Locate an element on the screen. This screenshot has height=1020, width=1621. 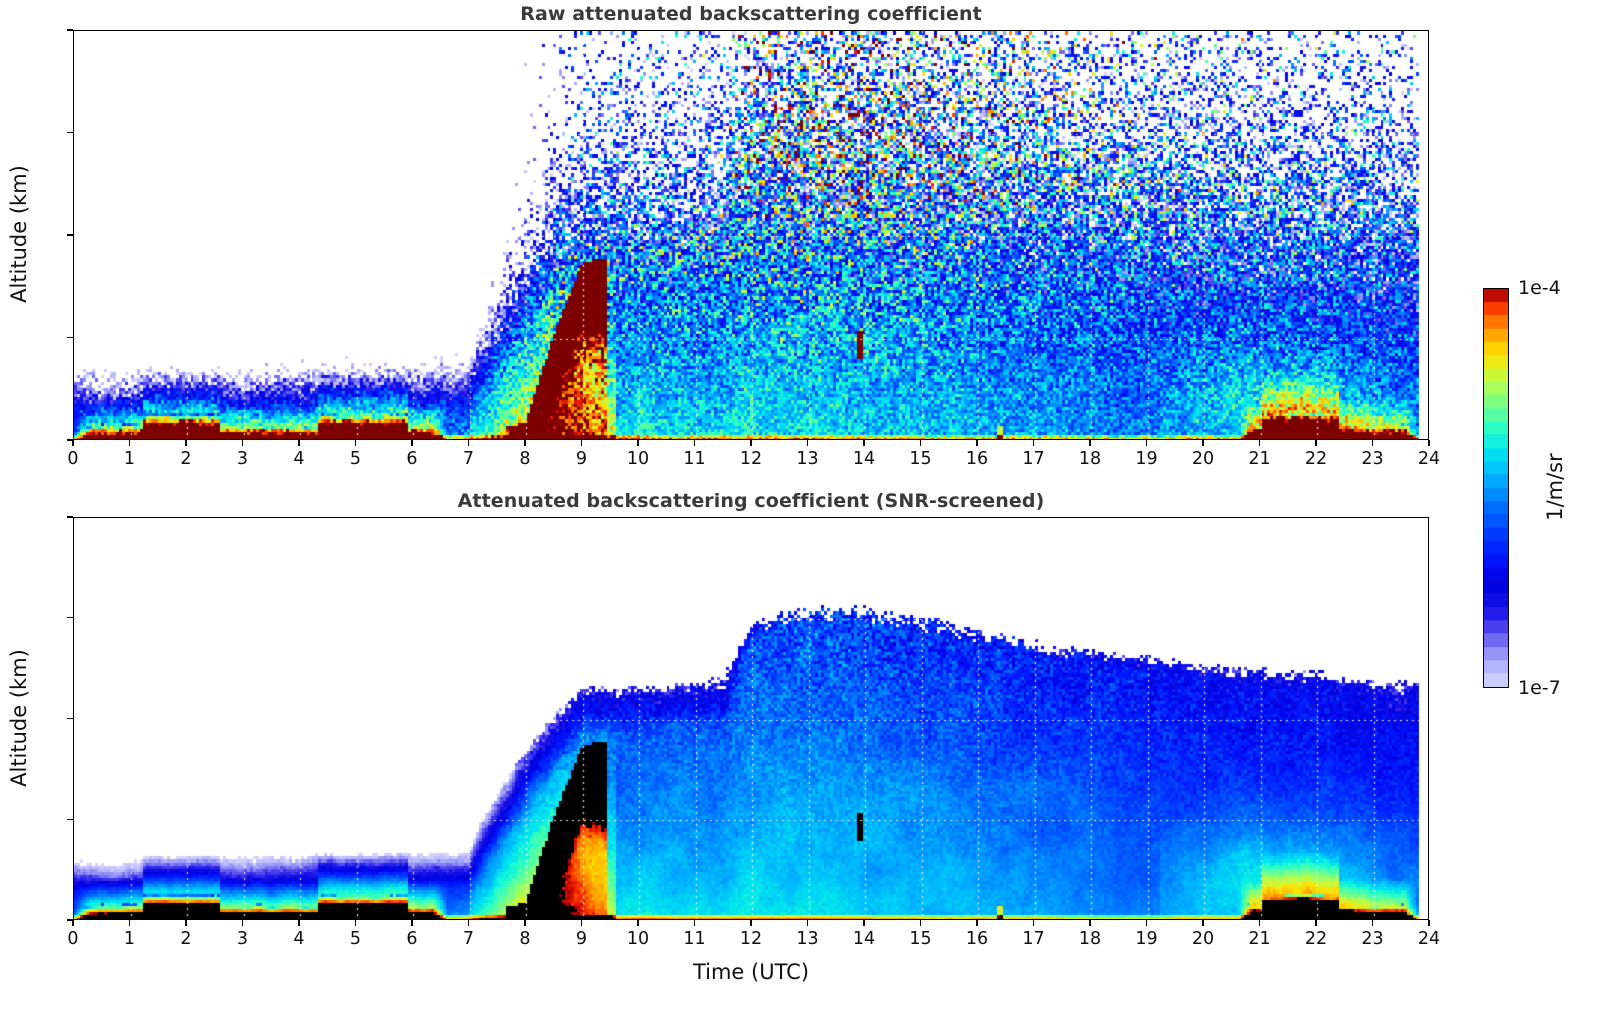
colorbar-max-label: 1e-4 is located at coordinates (1539, 288).